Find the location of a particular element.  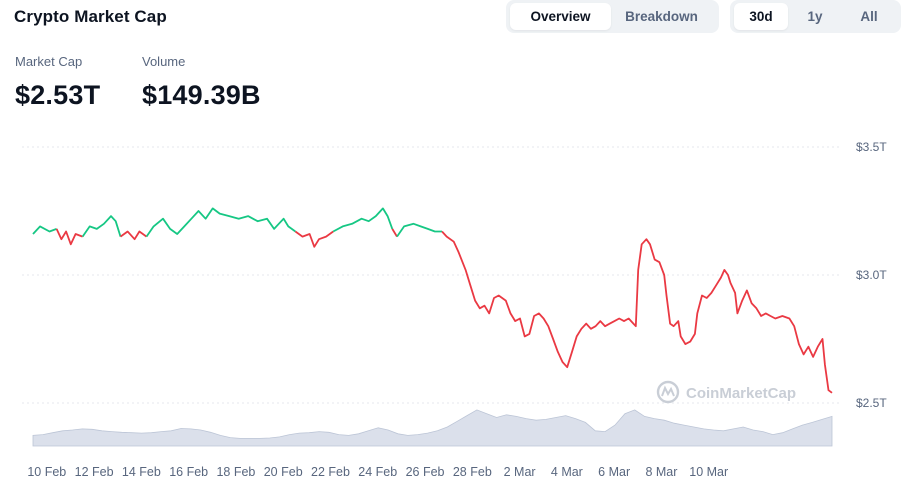

view-toggle: Overview Breakdown is located at coordinates (612, 16).